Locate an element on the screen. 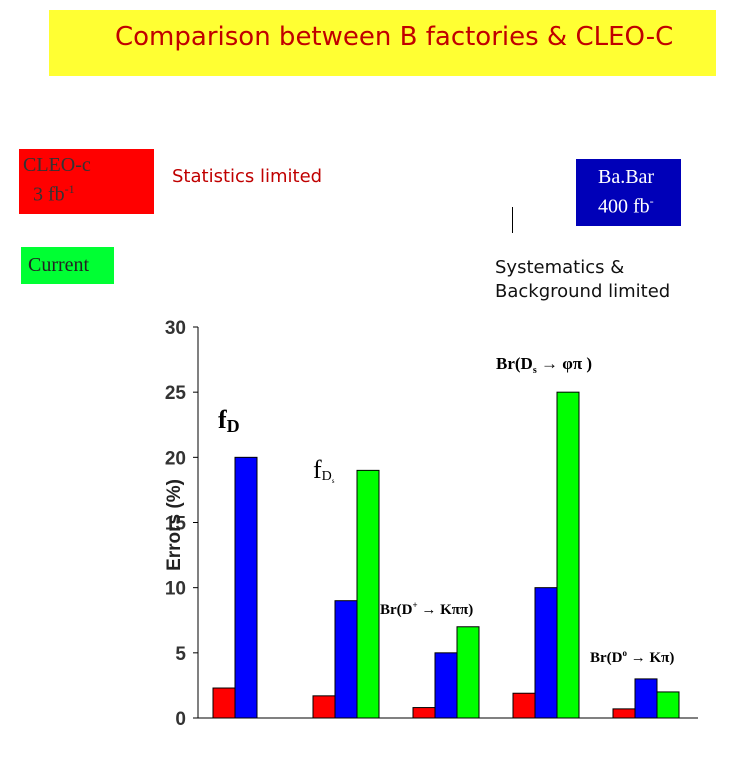 This screenshot has width=756, height=780. legend-babar-lumi: 400 fb- is located at coordinates (626, 206).